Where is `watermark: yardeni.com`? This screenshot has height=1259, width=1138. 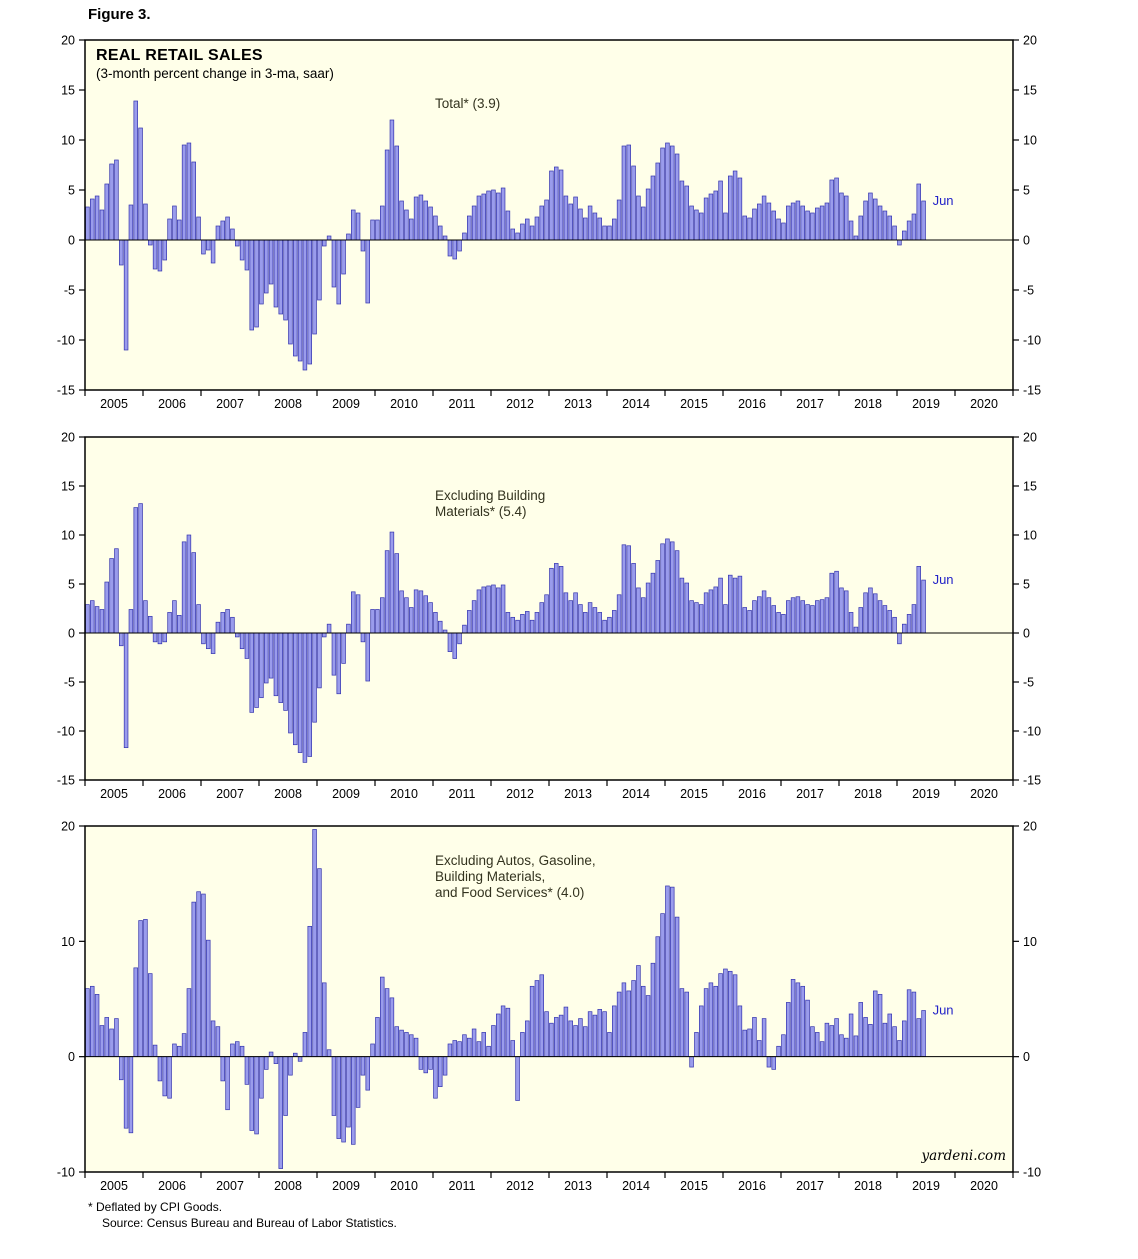
watermark: yardeni.com is located at coordinates (963, 1156).